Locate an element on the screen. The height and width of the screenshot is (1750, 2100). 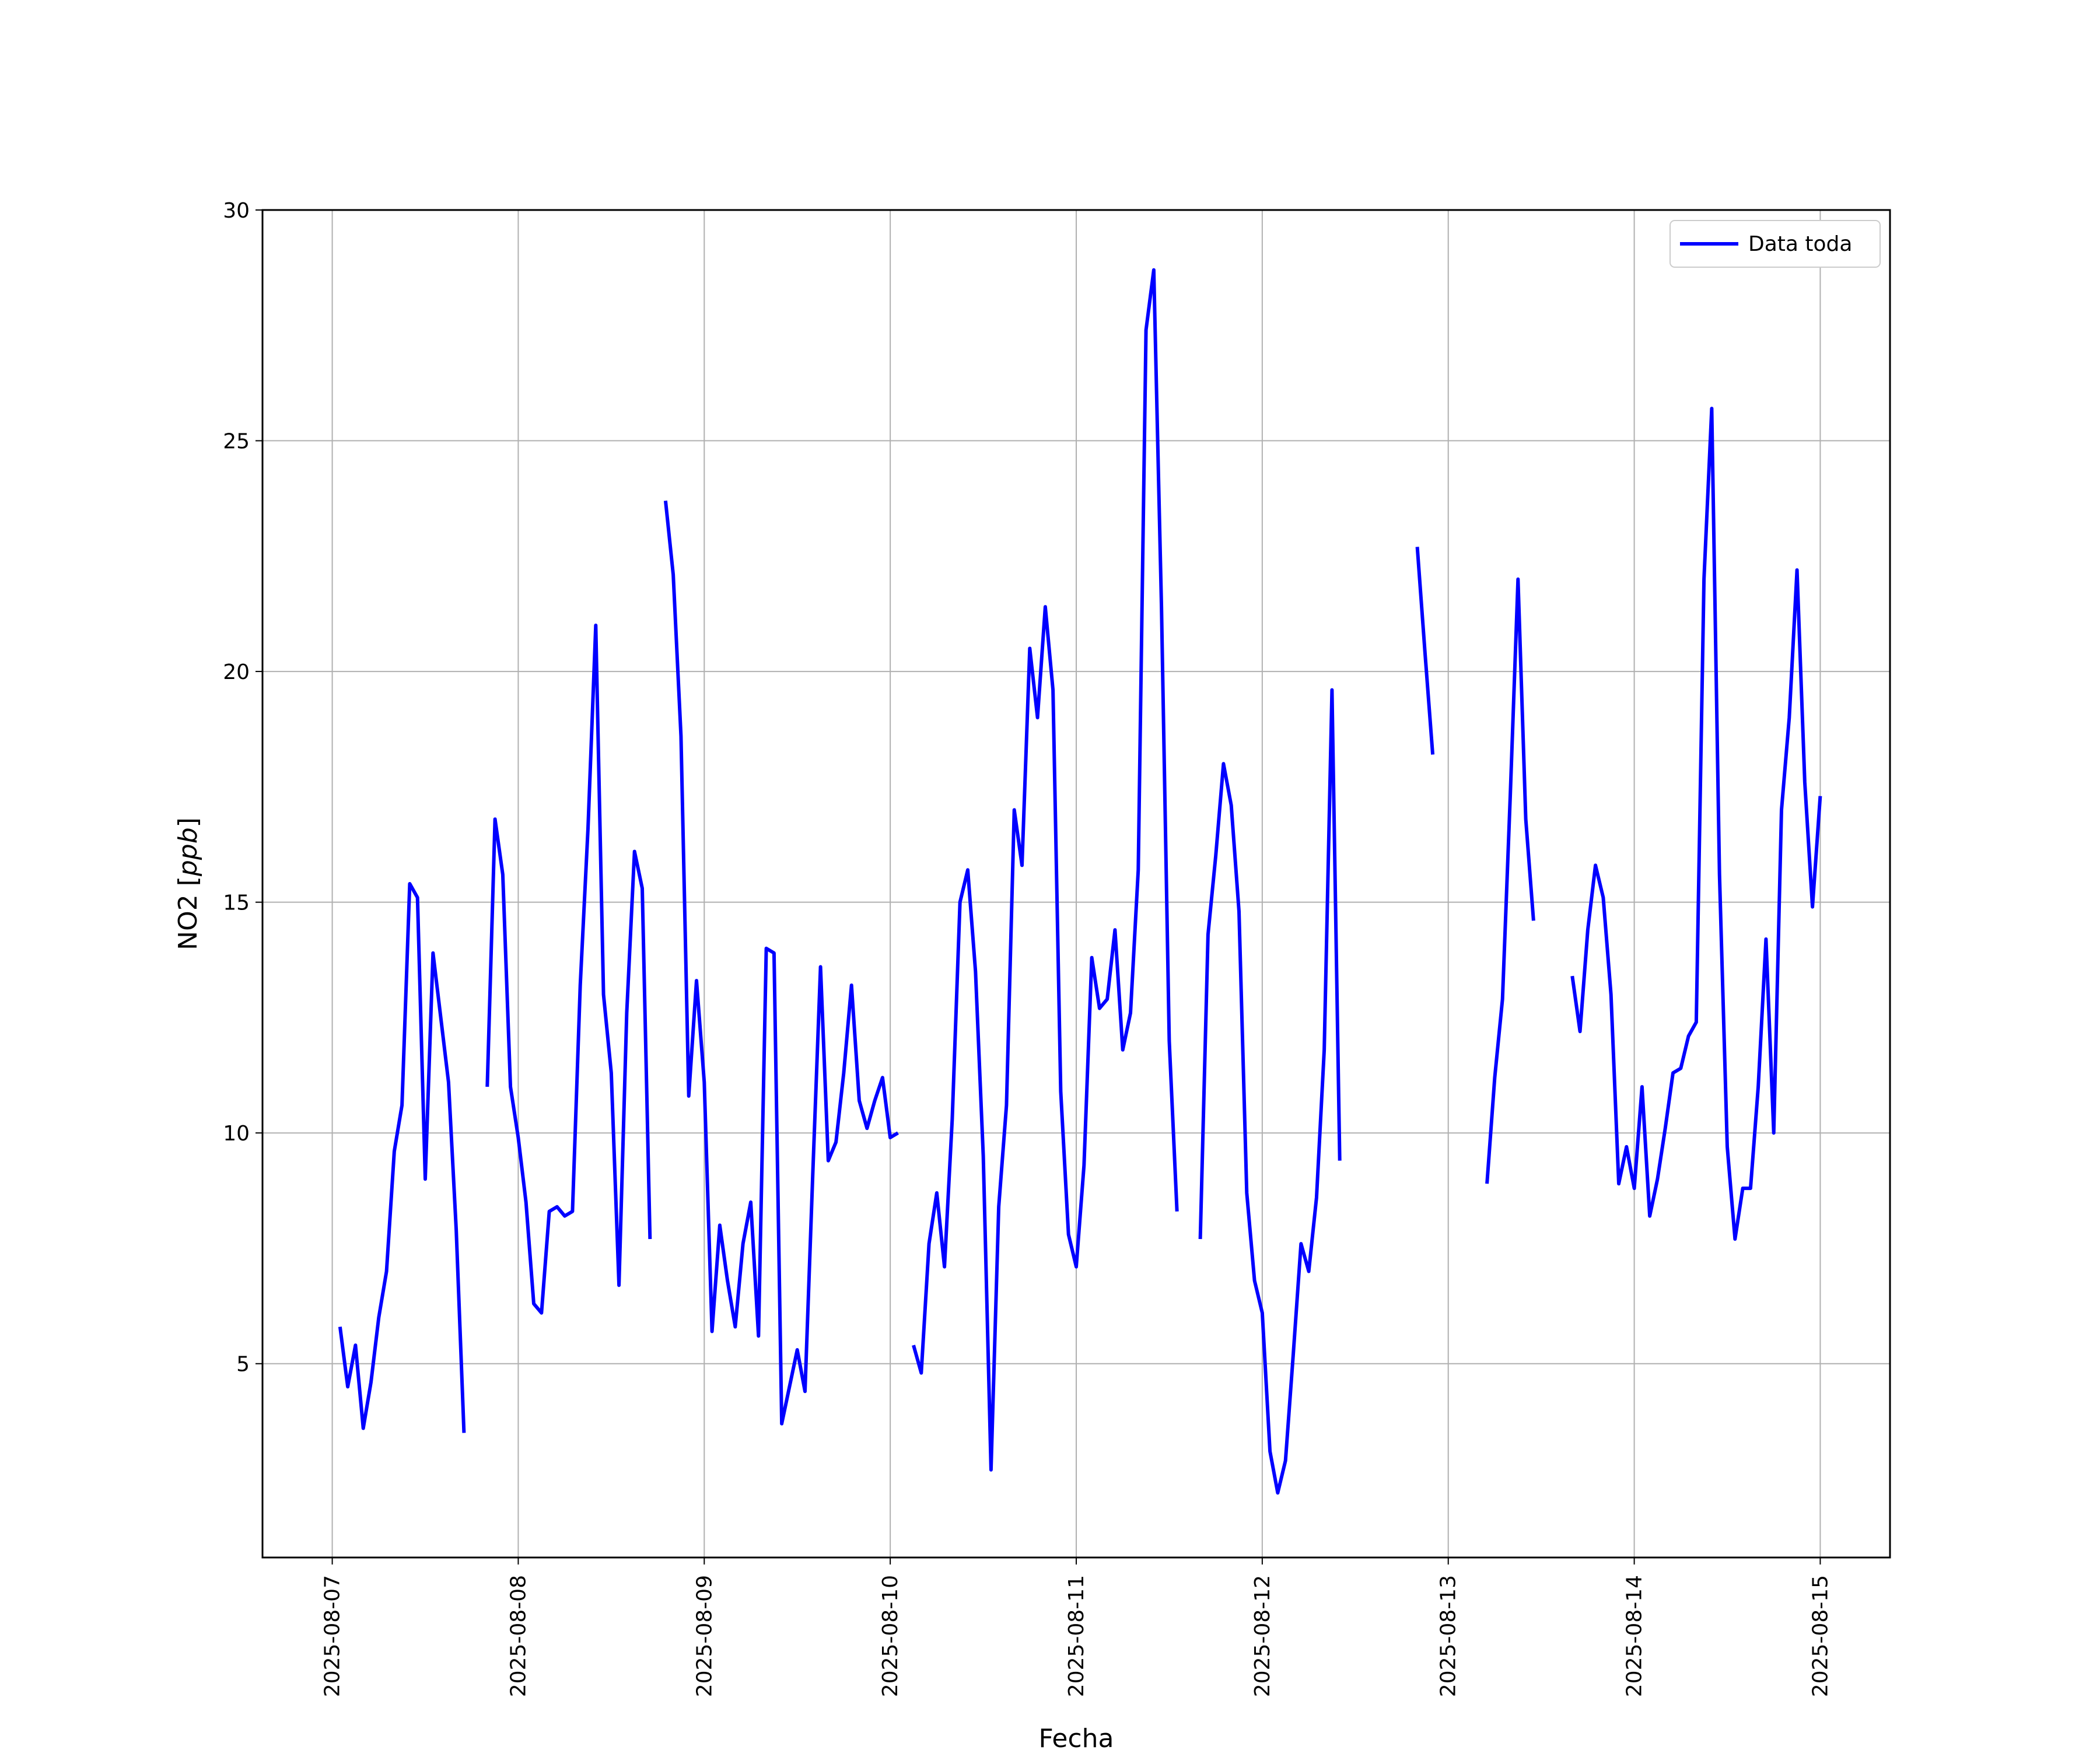
legend-box is located at coordinates (1775, 244).